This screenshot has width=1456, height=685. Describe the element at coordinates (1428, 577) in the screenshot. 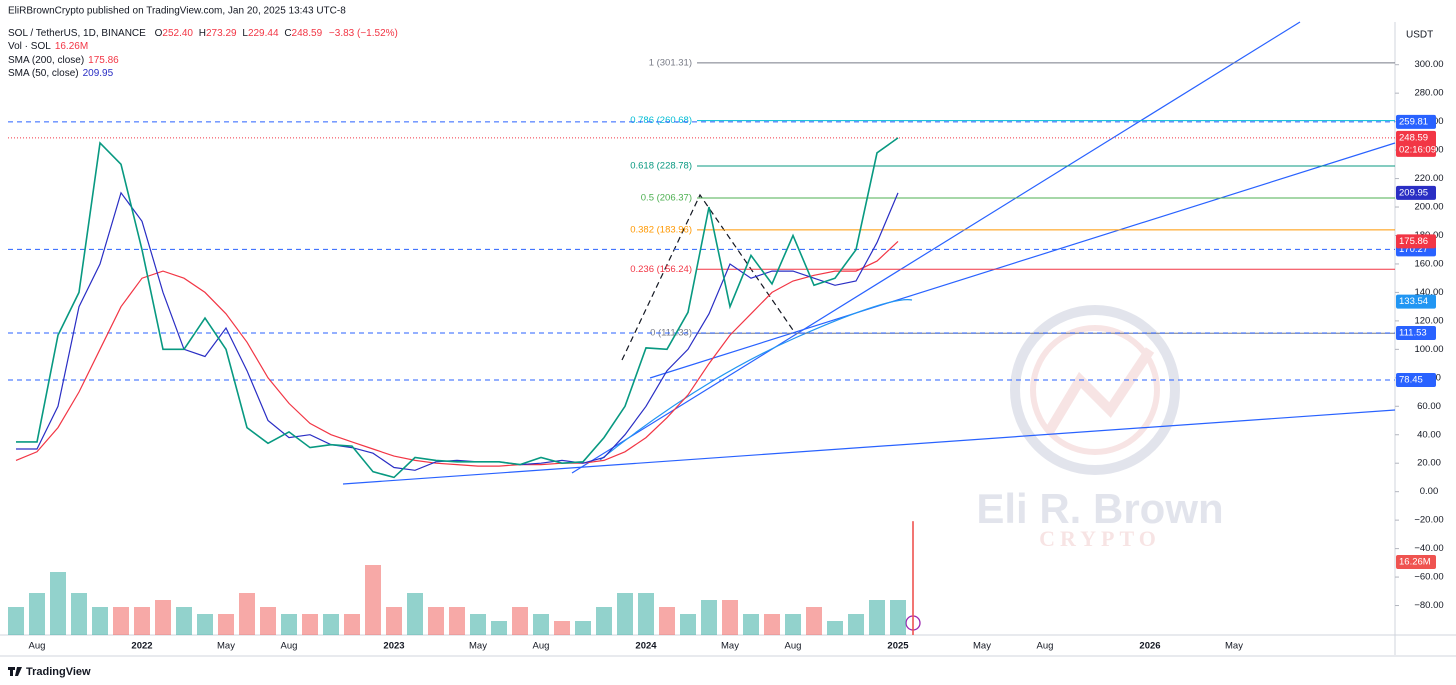

I see `y-tick-label: −60.00` at that location.